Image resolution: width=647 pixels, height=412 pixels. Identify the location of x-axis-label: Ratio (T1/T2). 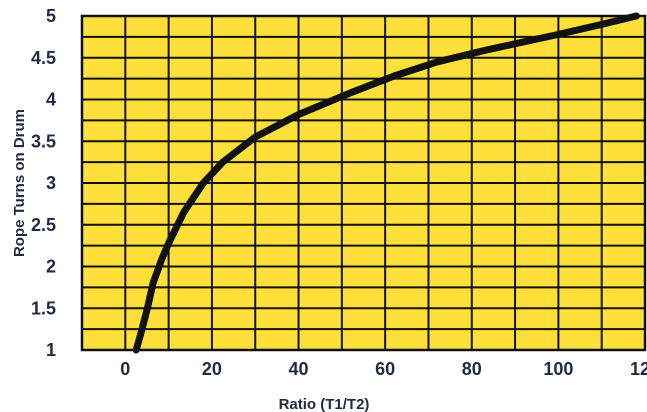
(324, 404).